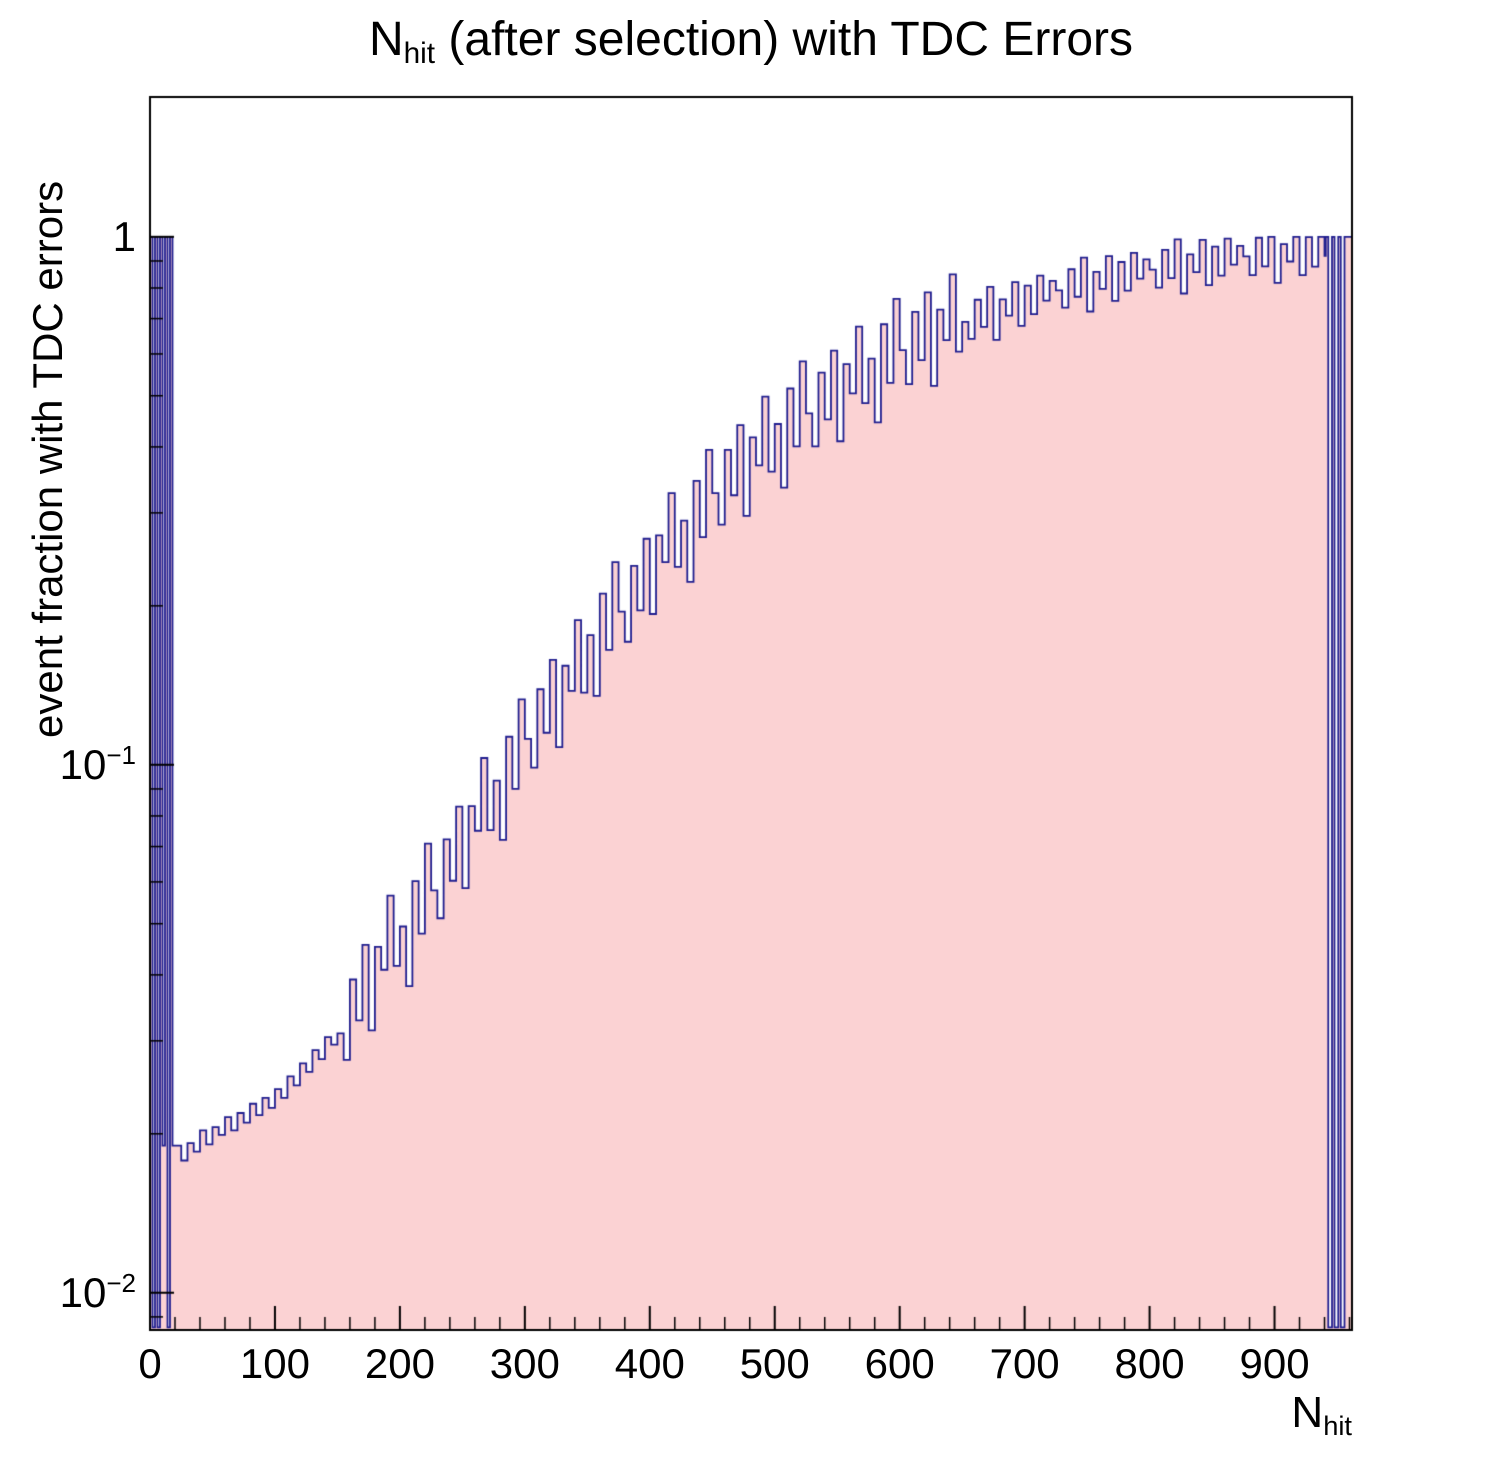 This screenshot has width=1496, height=1472. Describe the element at coordinates (386, 39) in the screenshot. I see `chart-title-prefix: N` at that location.